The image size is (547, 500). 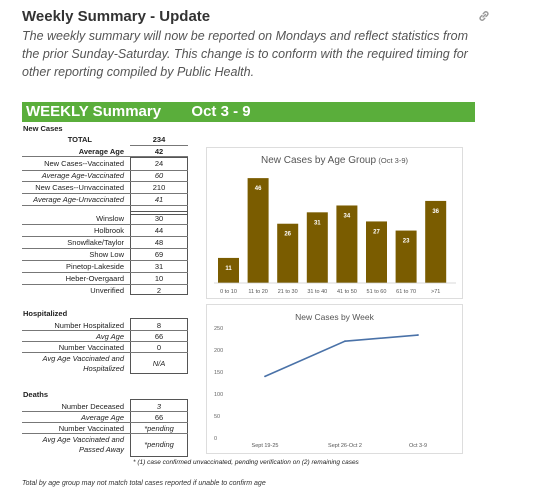 What do you see at coordinates (84, 163) in the screenshot?
I see `vaccinated-label: New Cases--Vaccinated` at bounding box center [84, 163].